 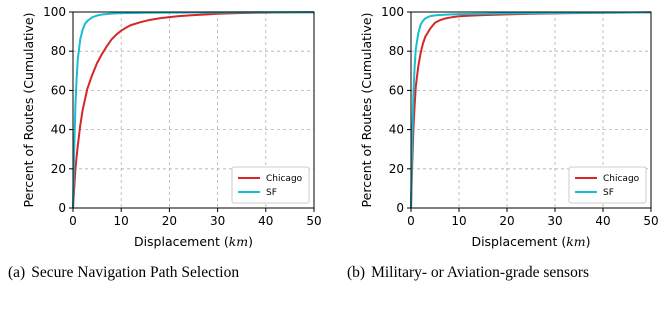 I want to click on caption-b: (b) Military- or Aviation-grade sensors, so click(x=506, y=272).